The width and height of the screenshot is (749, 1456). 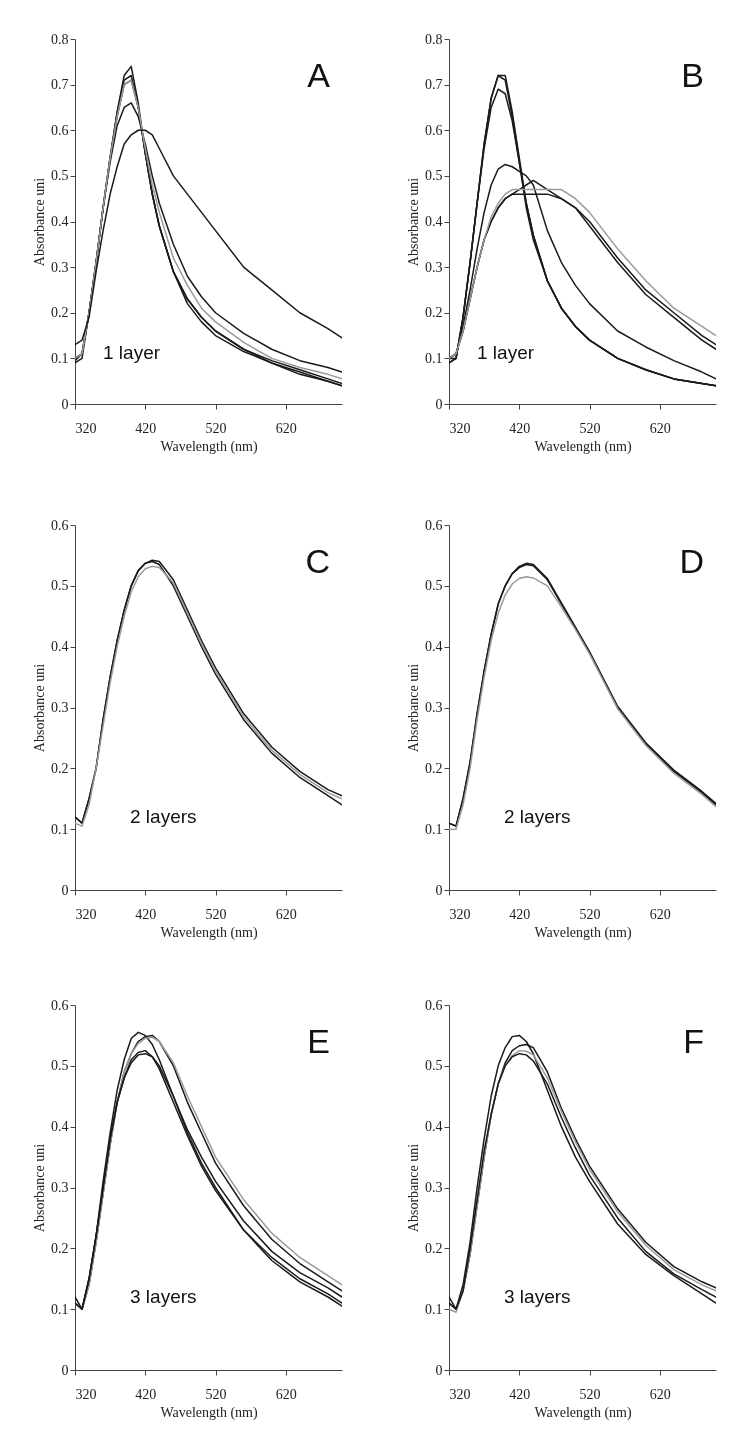 What do you see at coordinates (691, 561) in the screenshot?
I see `annotation: D` at bounding box center [691, 561].